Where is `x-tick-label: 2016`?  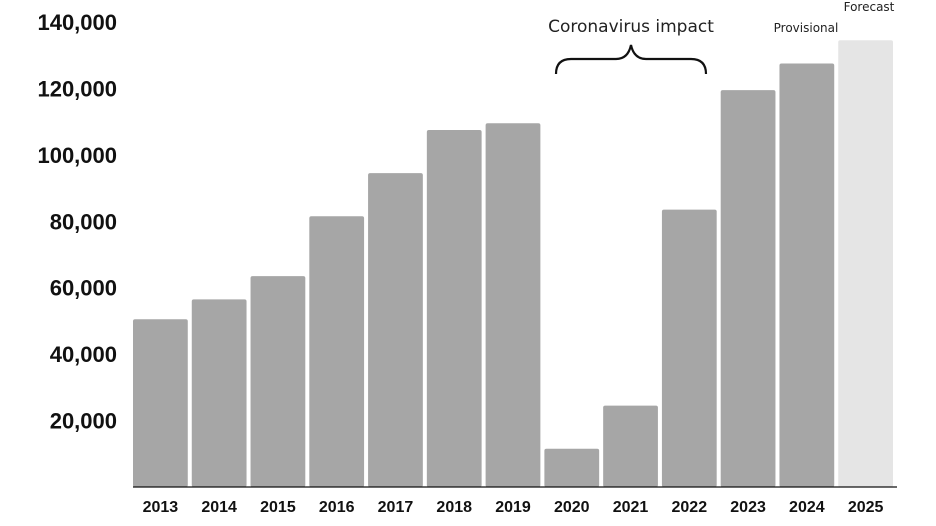
x-tick-label: 2016 is located at coordinates (337, 507).